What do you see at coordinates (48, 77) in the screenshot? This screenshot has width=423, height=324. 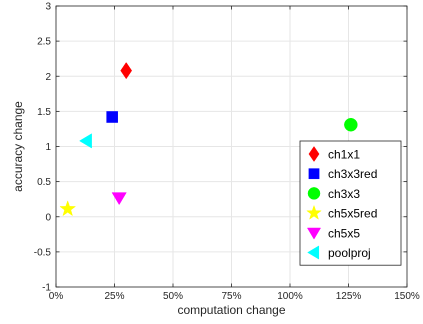 I see `y-tick-label: 2` at bounding box center [48, 77].